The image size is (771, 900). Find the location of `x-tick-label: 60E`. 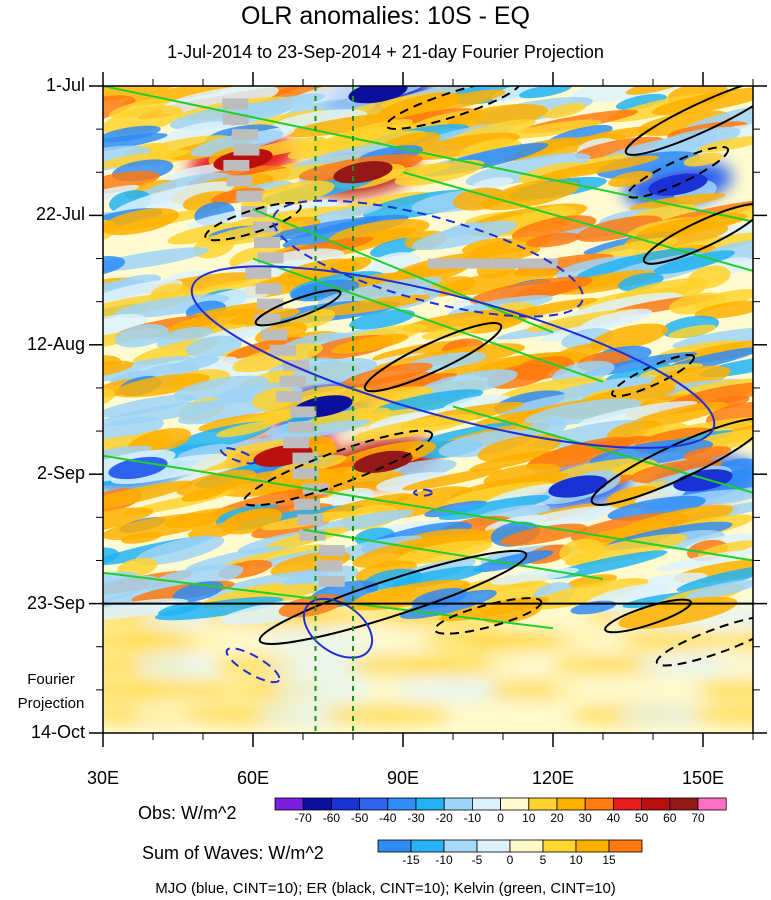

x-tick-label: 60E is located at coordinates (253, 778).